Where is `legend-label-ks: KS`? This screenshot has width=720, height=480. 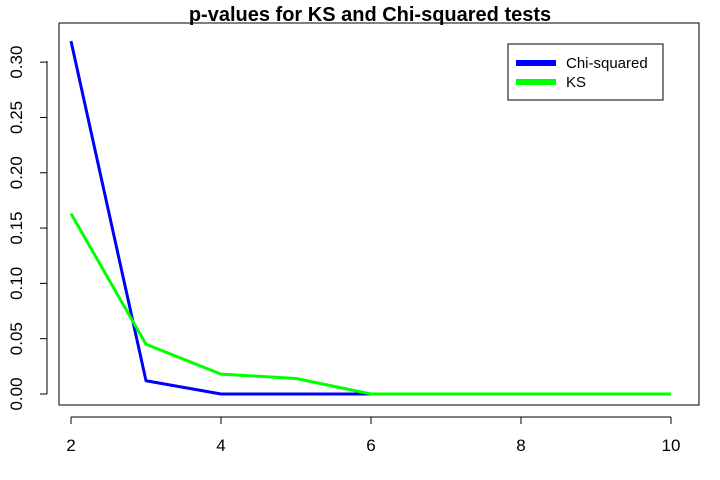
legend-label-ks: KS is located at coordinates (576, 82).